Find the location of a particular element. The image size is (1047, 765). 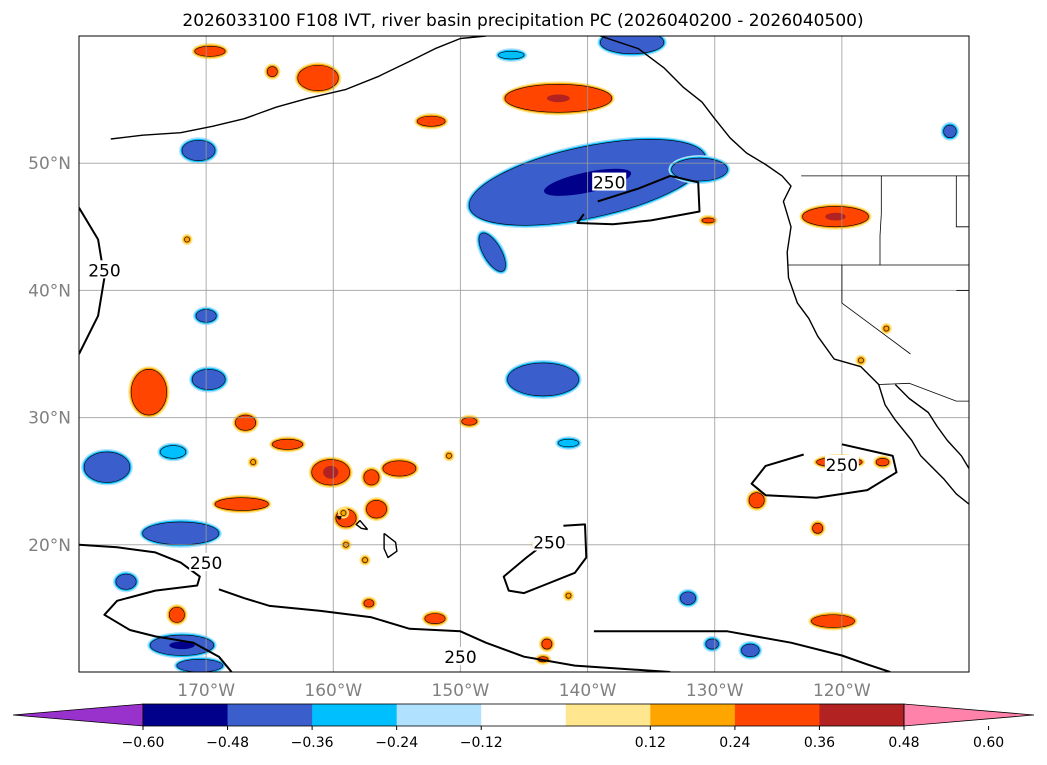

colorbar-extend-high is located at coordinates (969, 715).